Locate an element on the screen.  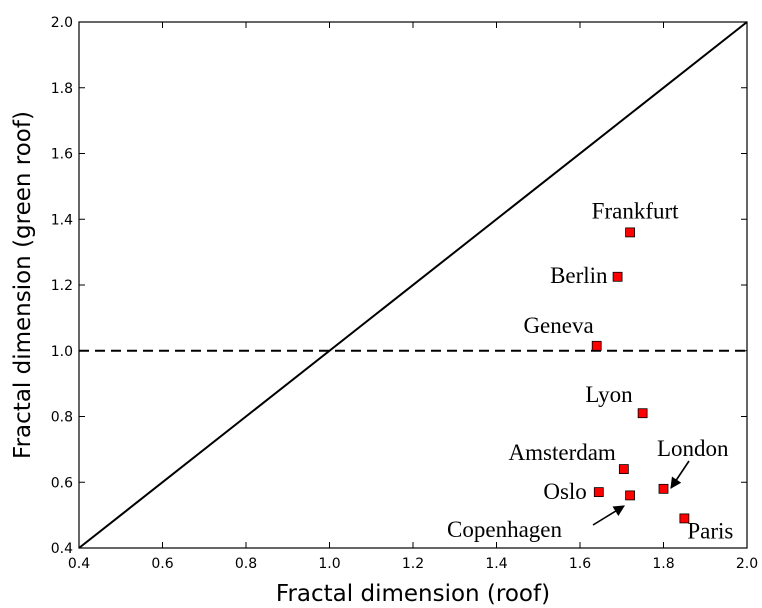
y-tick-label: 1.4 is located at coordinates (62, 220).